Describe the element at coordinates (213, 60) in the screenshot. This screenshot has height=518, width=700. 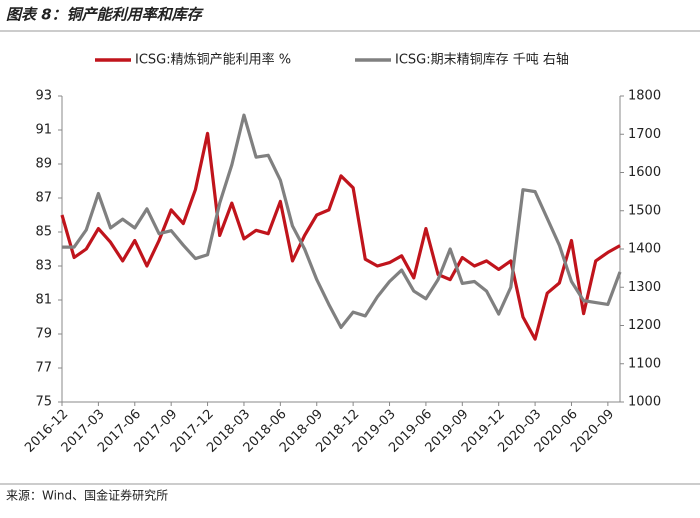
I see `legend-label: ICSG:精炼铜产能利用率 %` at that location.